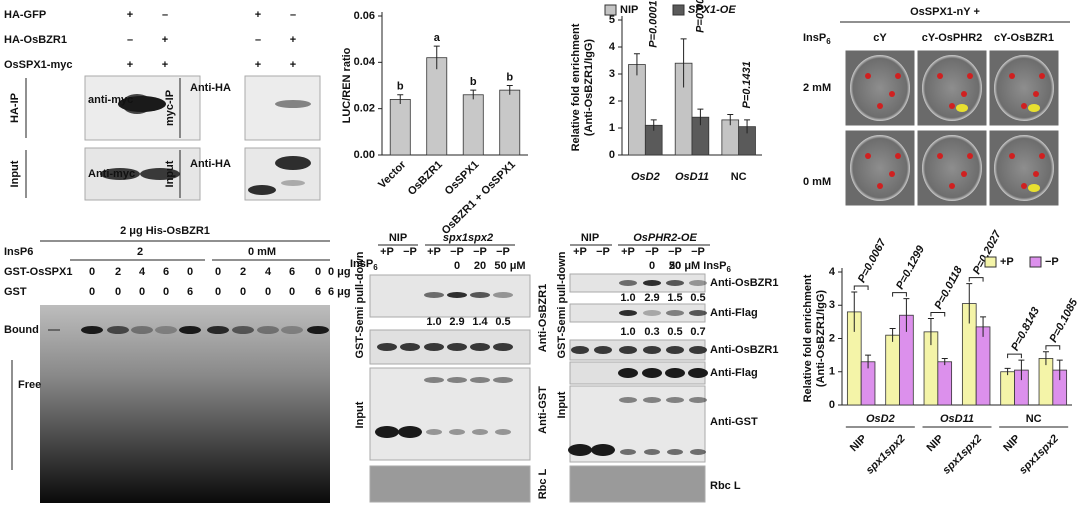 This screenshot has width=1080, height=505. Describe the element at coordinates (347, 85) in the screenshot. I see `y-axis-label: LUC/REN ratio` at that location.